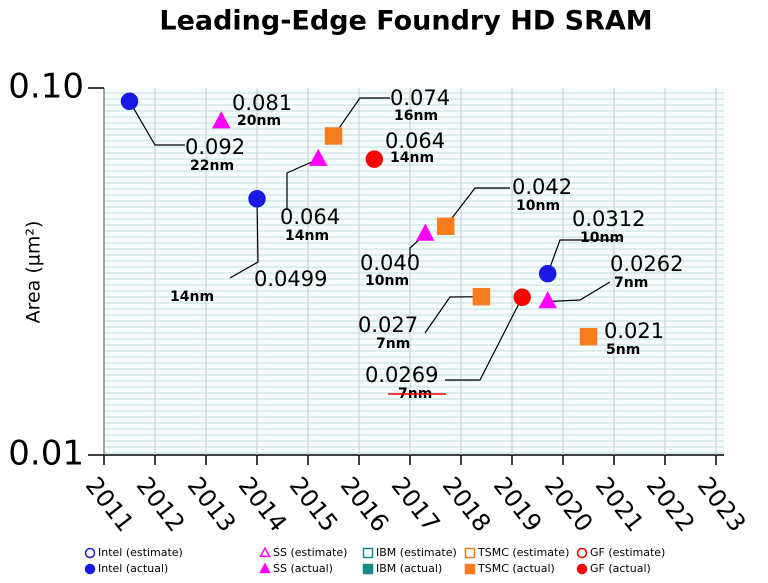 This screenshot has height=583, width=768. Describe the element at coordinates (290, 279) in the screenshot. I see `value-label: 0.0499` at that location.